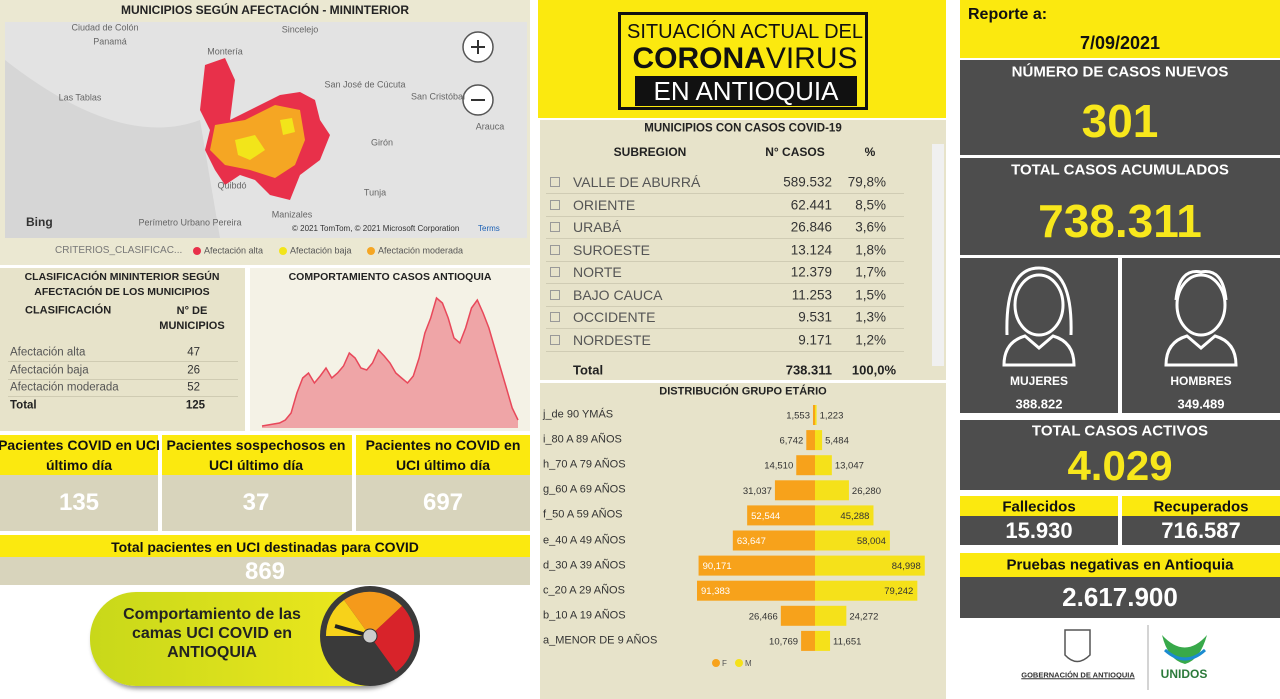 Image resolution: width=1280 pixels, height=699 pixels. I want to click on report-header, so click(1120, 29).